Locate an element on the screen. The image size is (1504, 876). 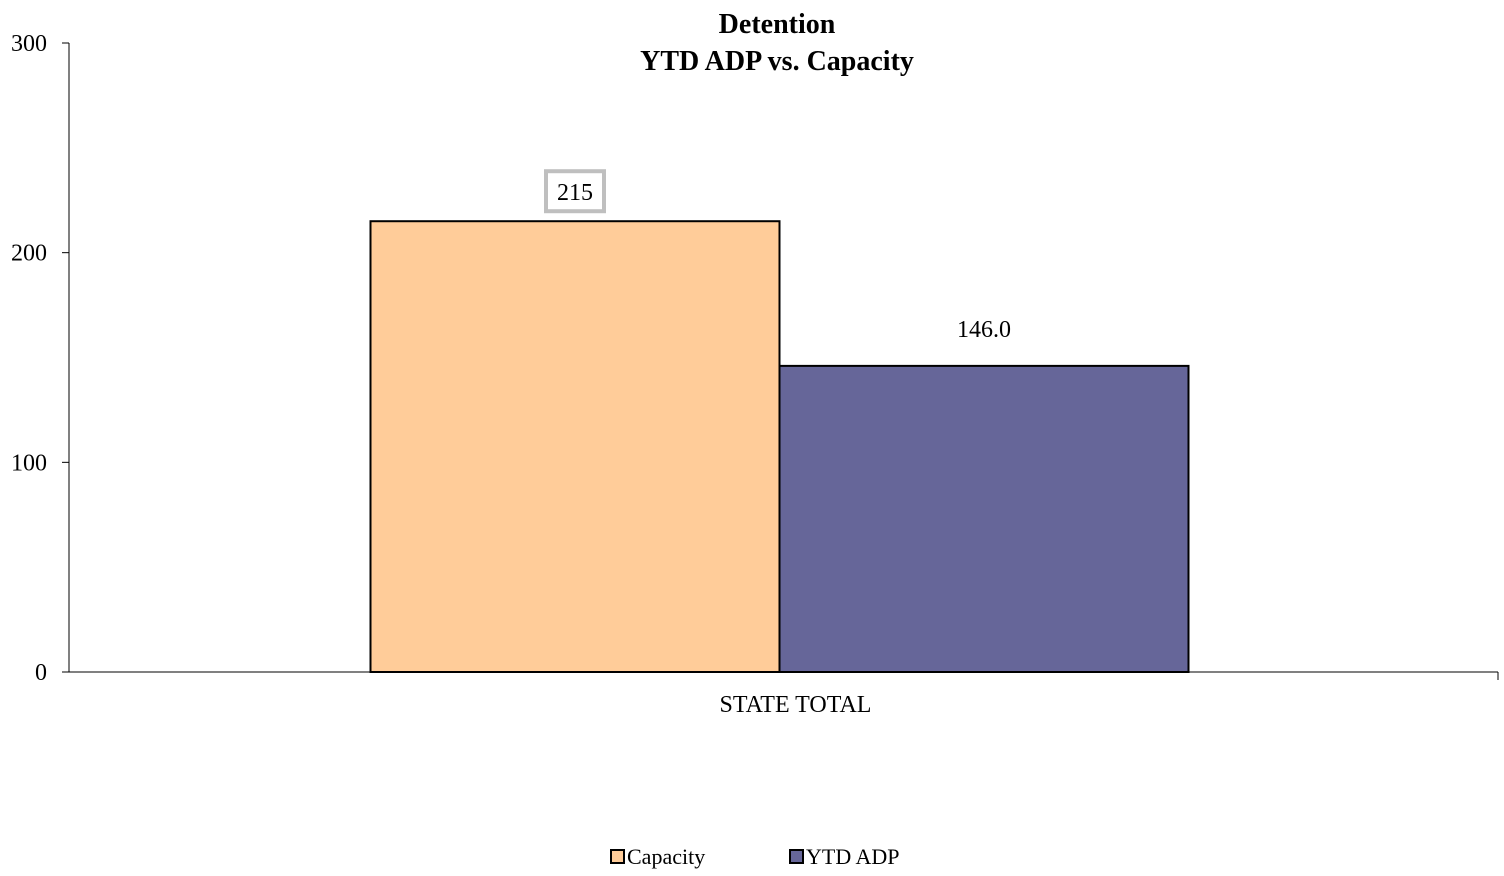
data-label: 215 is located at coordinates (575, 193).